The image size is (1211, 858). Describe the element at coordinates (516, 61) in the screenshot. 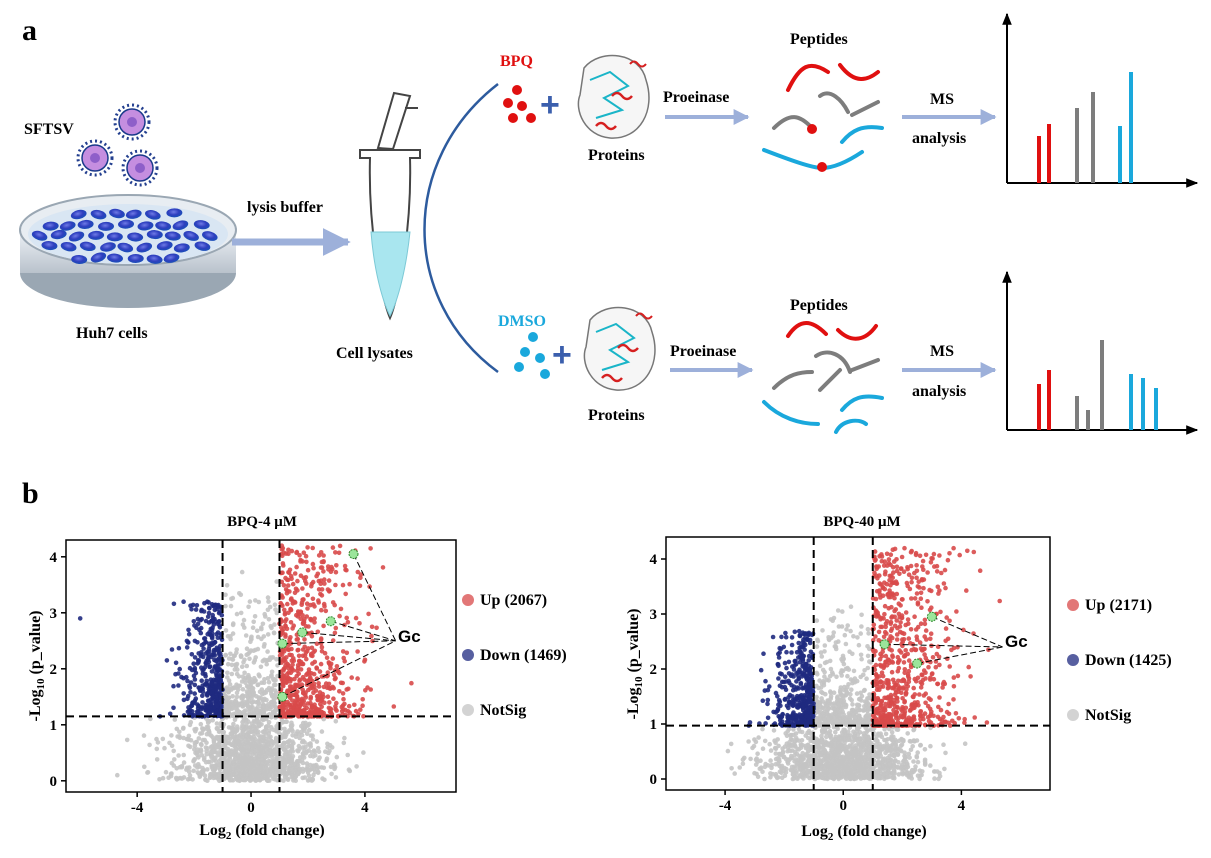

I see `top-compound-label: BPQ` at that location.